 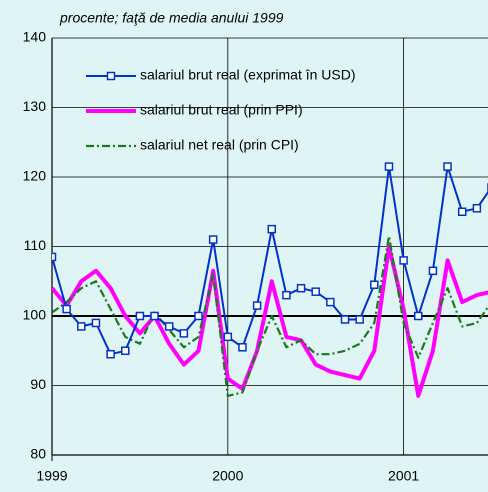 What do you see at coordinates (35, 315) in the screenshot?
I see `y-tick-label: 100` at bounding box center [35, 315].